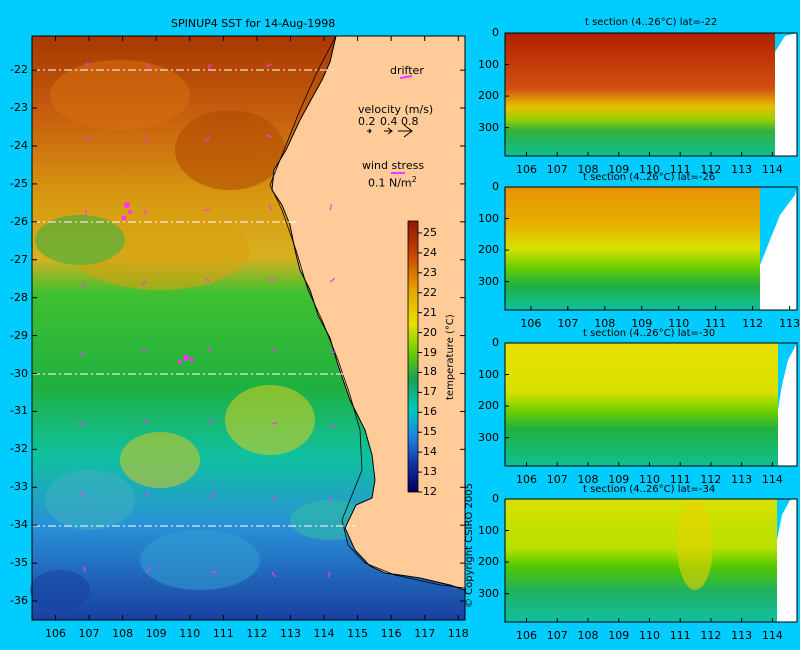  What do you see at coordinates (190, 633) in the screenshot?
I see `map-xtick-label-110: 110` at bounding box center [190, 633].